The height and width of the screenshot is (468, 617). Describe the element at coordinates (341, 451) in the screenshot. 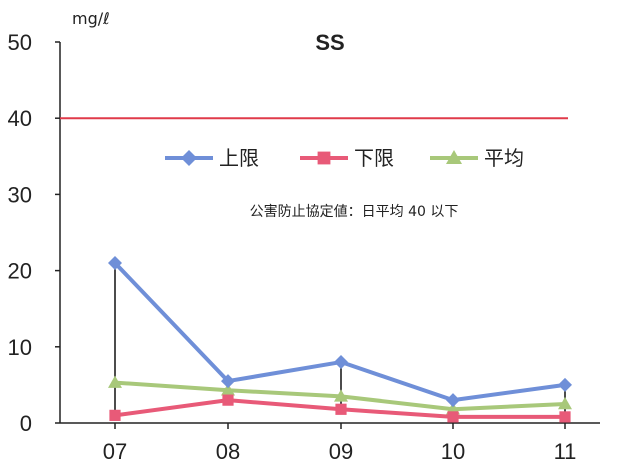

I see `x-tick-label: 09` at that location.